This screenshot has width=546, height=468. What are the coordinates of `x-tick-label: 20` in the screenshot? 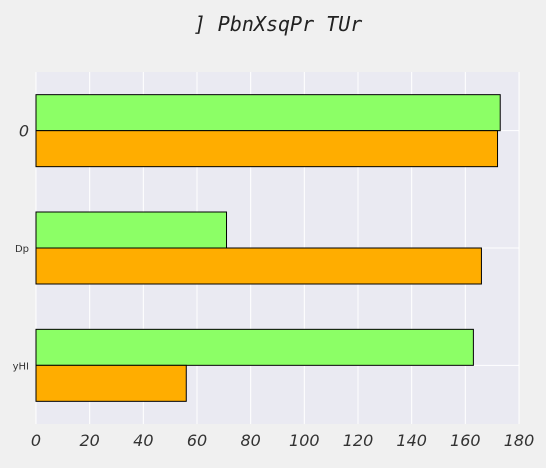 It's located at (89, 440).